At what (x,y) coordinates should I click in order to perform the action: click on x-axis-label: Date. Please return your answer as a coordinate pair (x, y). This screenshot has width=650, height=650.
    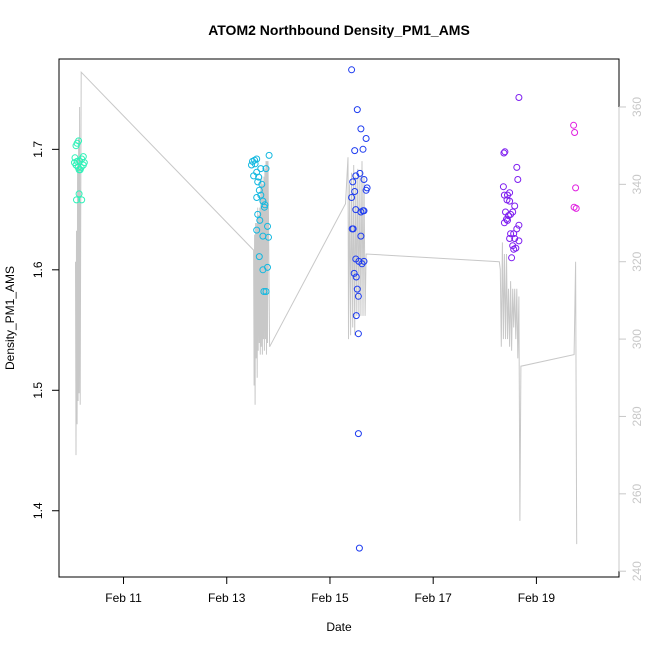
    Looking at the image, I should click on (339, 627).